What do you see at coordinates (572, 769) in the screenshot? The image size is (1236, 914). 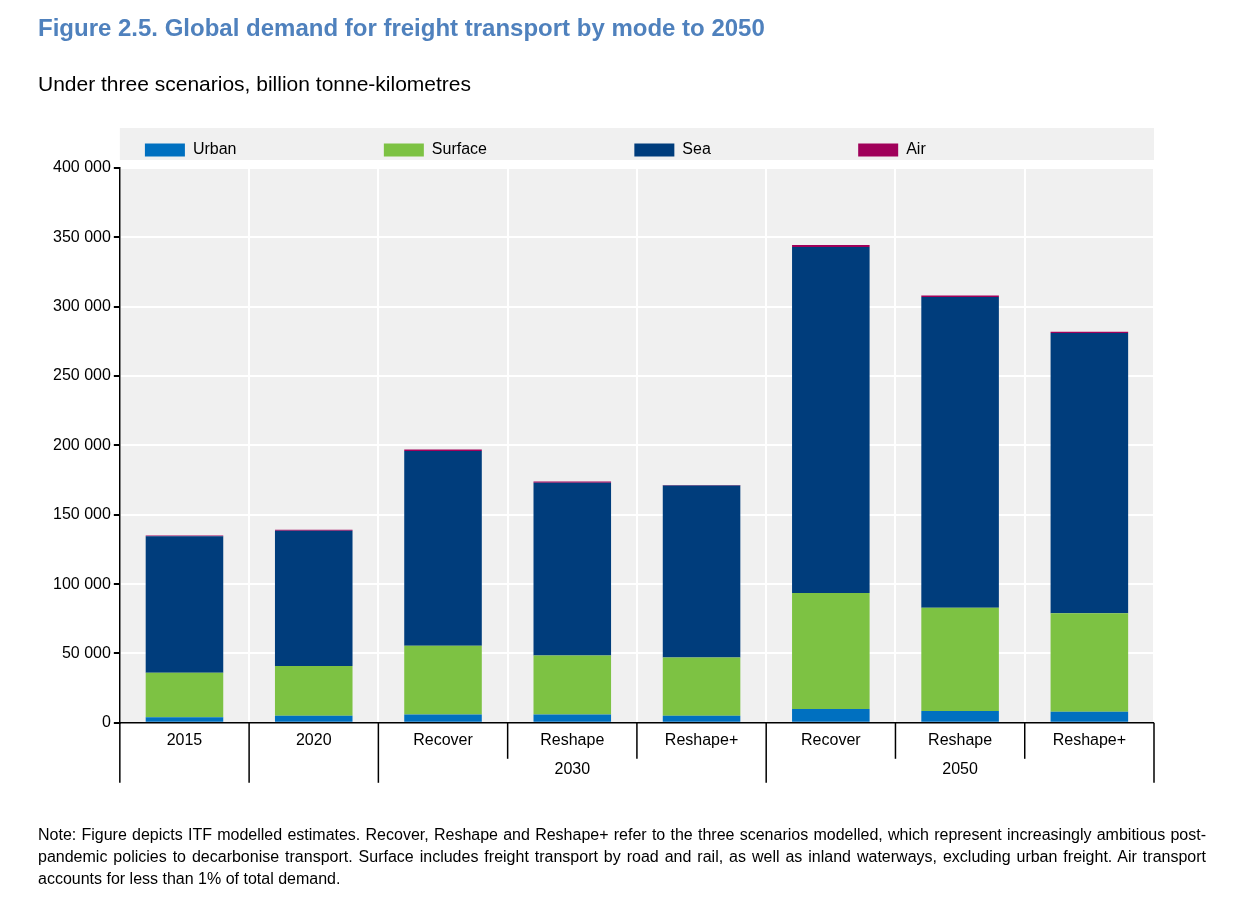 I see `text: 2030` at bounding box center [572, 769].